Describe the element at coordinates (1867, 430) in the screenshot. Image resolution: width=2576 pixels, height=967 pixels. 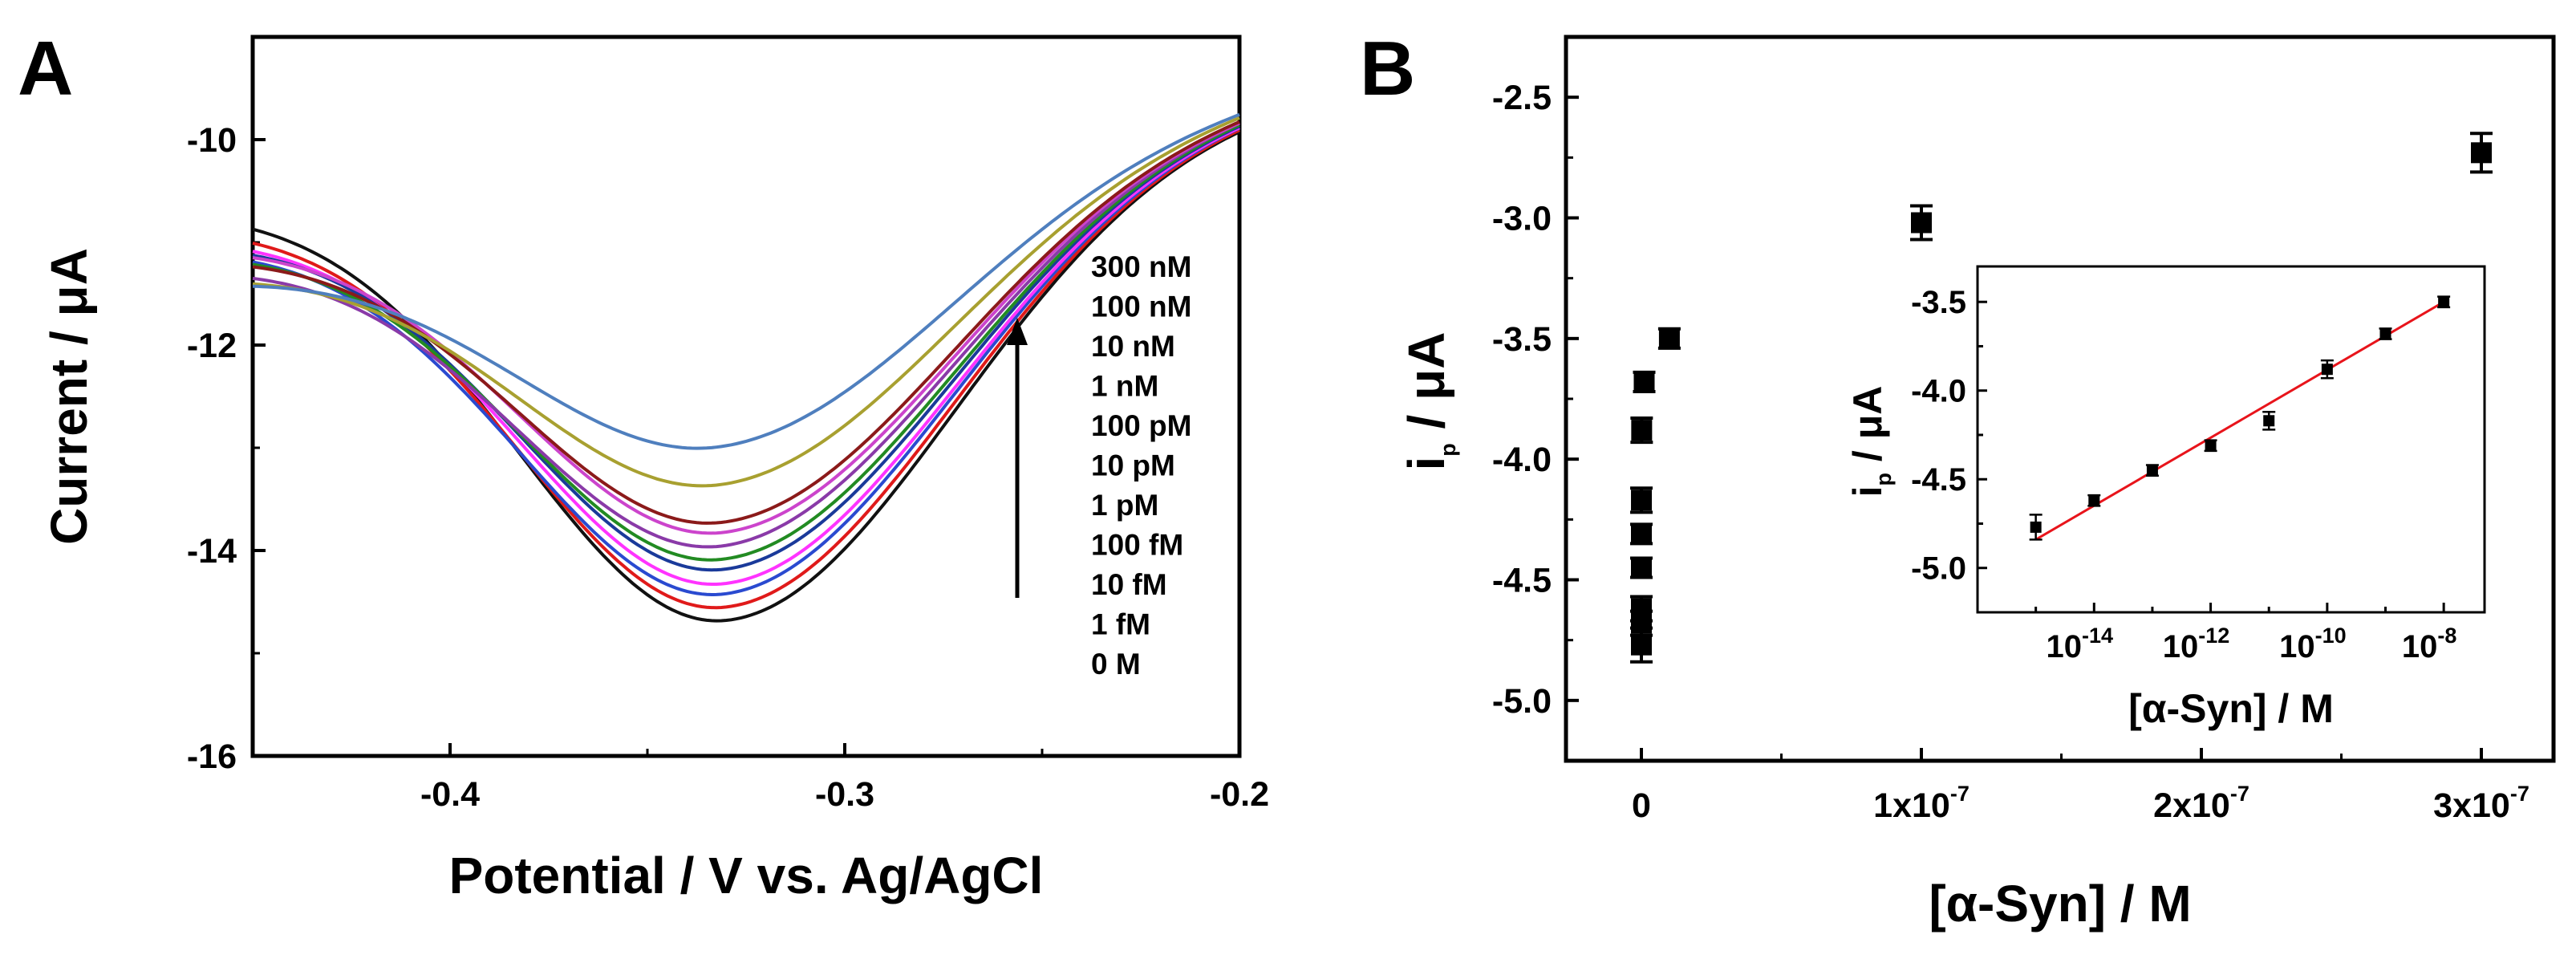
I see `inset-y-label-unit: / μA` at that location.